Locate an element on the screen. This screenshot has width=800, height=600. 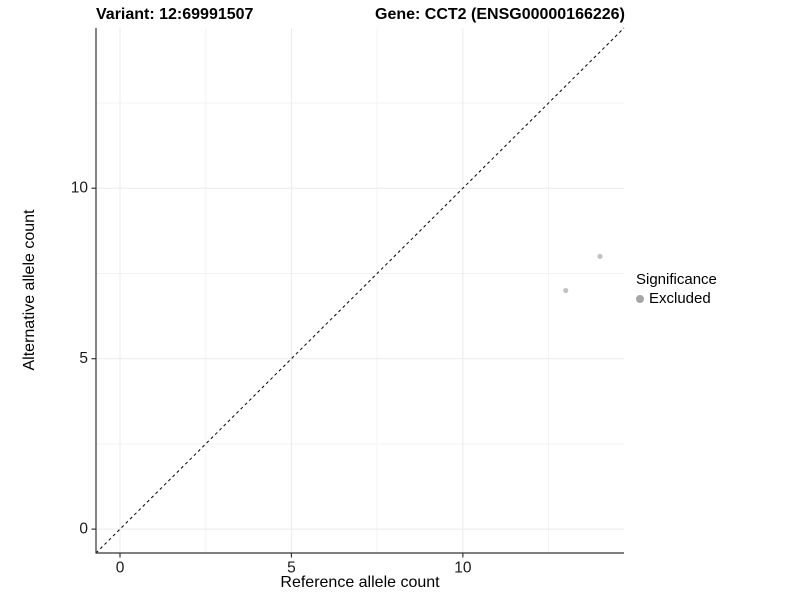
y-tick-label: 10 is located at coordinates (80, 188).